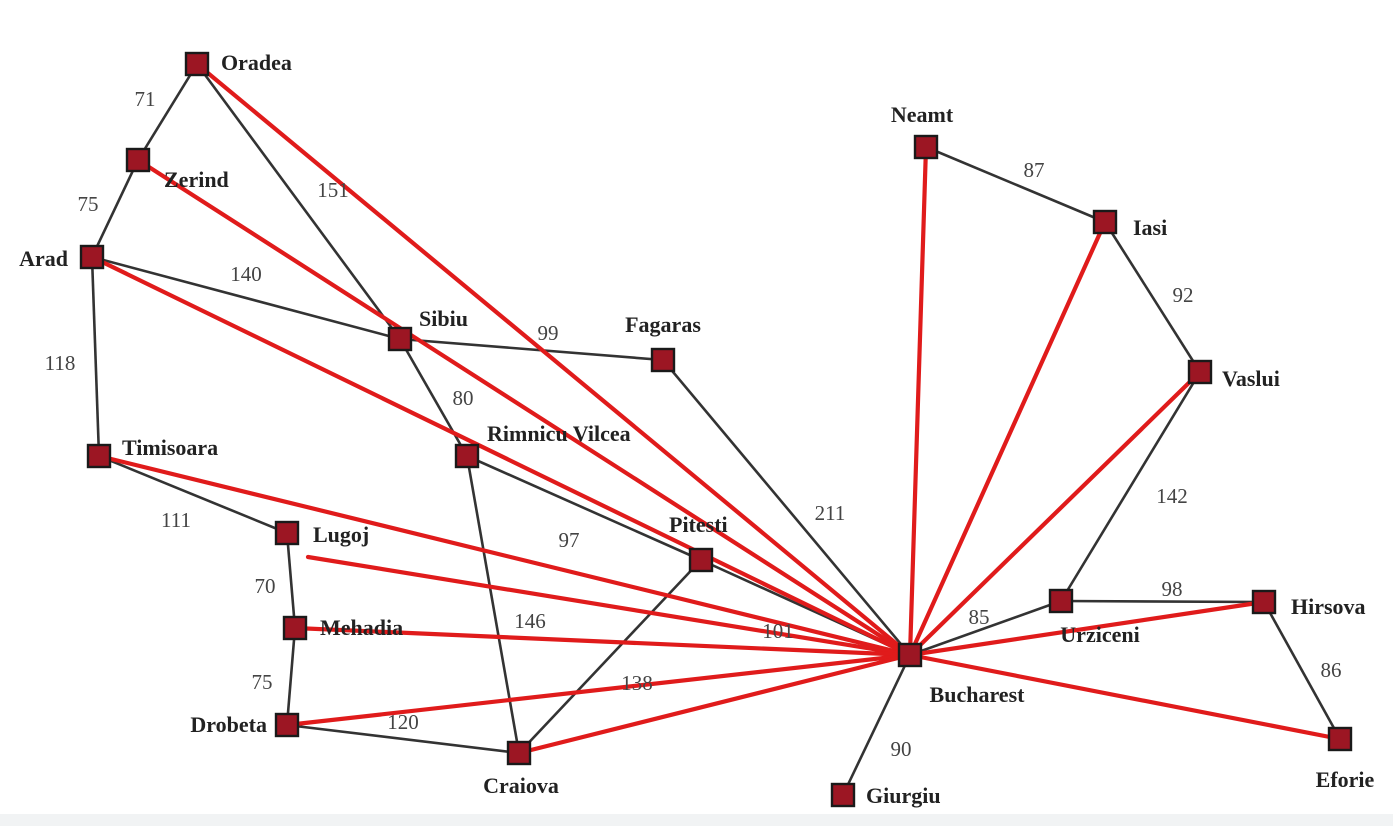  I want to click on road-bucharest-urziceni, so click(985, 628).